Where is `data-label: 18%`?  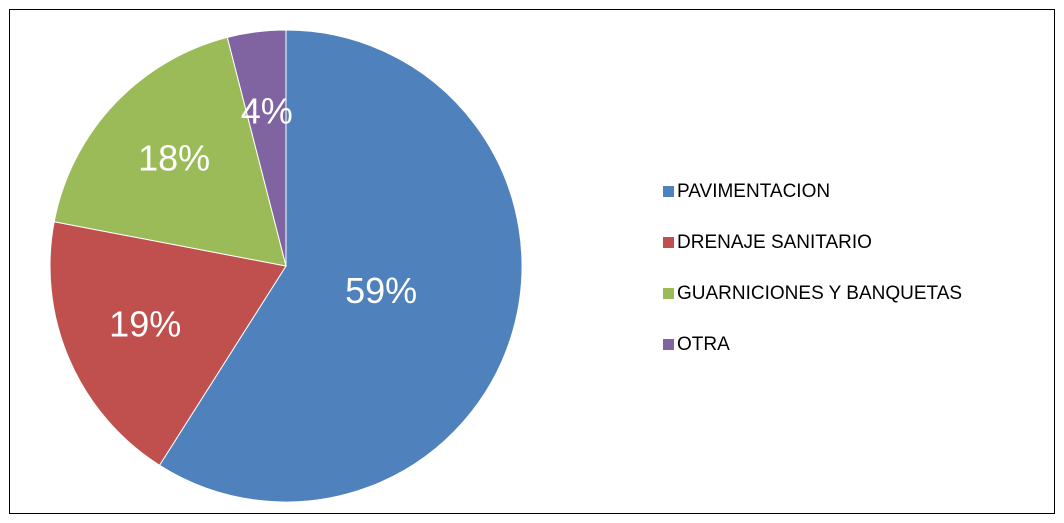 data-label: 18% is located at coordinates (174, 158).